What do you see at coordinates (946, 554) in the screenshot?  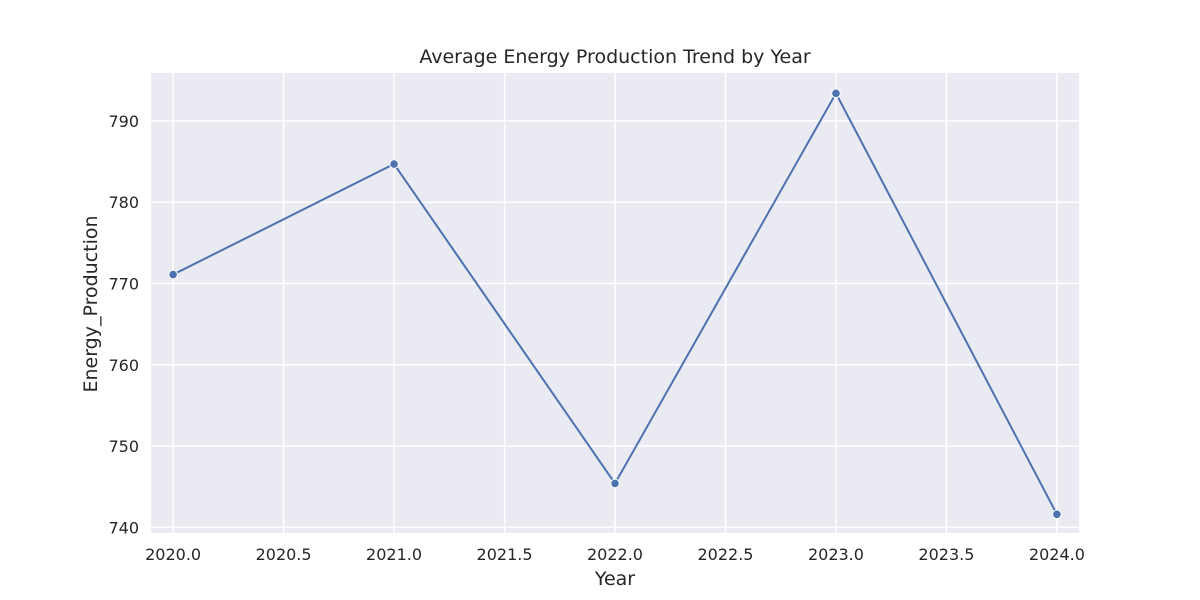 I see `x-tick-label: 2023.5` at bounding box center [946, 554].